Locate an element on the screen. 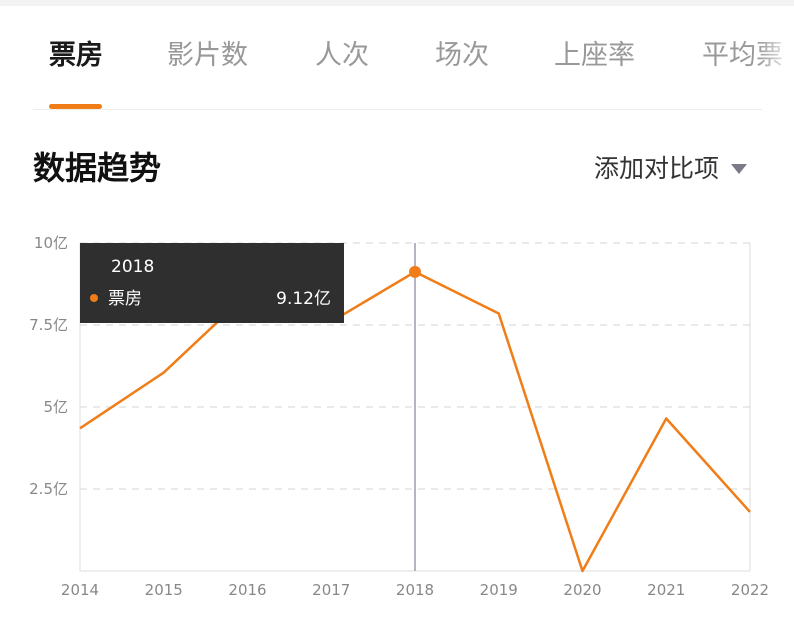 Image resolution: width=794 pixels, height=627 pixels. y-tick-label: 5亿 is located at coordinates (55, 407).